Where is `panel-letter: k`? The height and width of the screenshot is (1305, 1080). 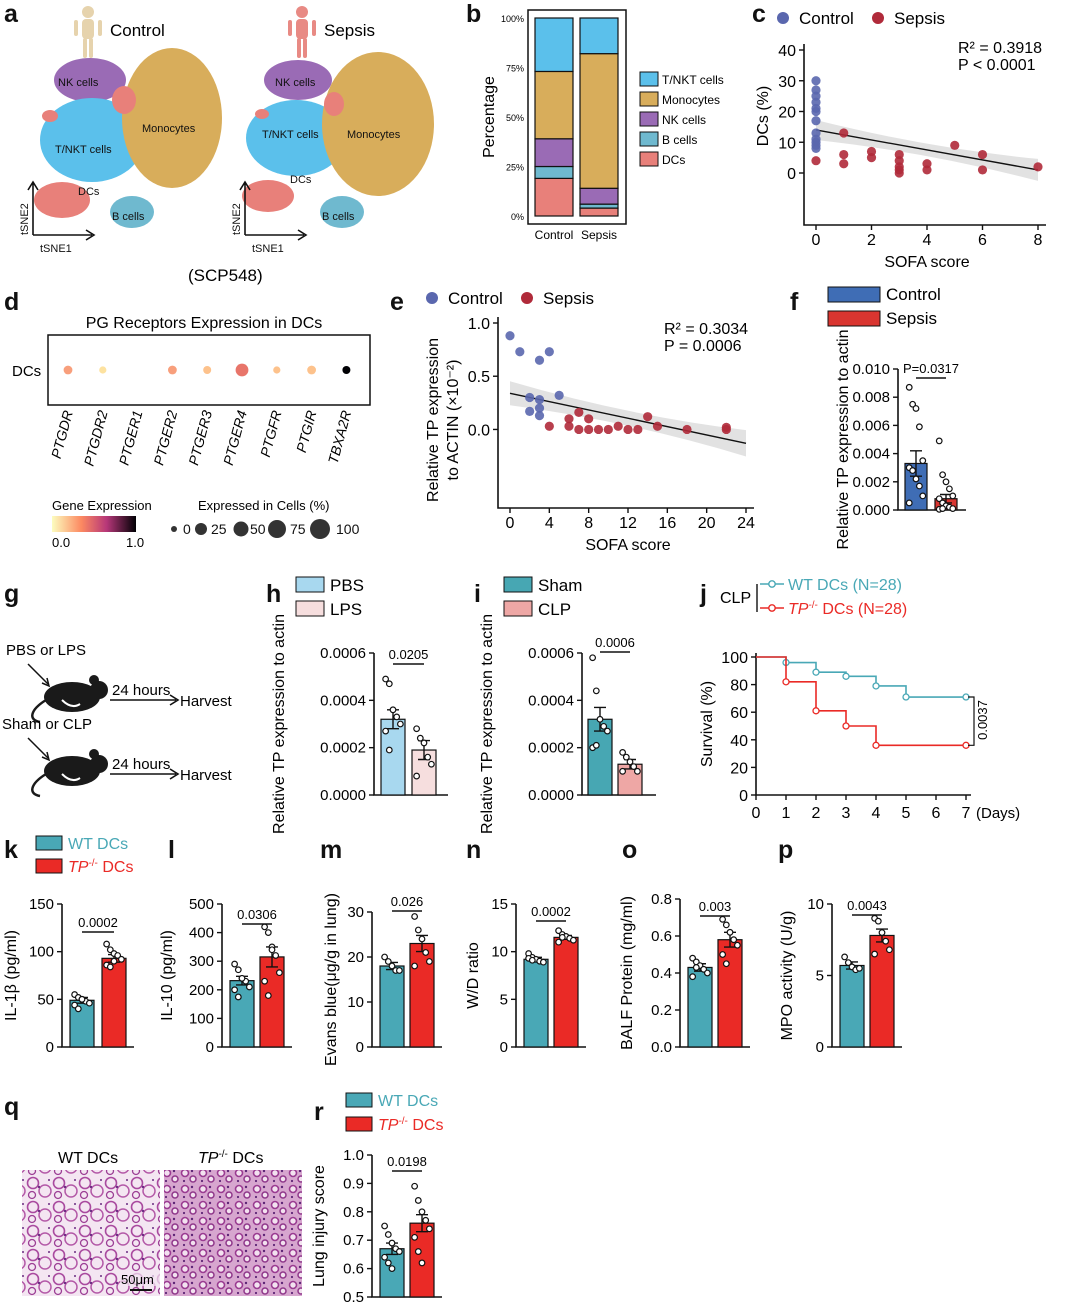
panel-letter: k is located at coordinates (11, 850).